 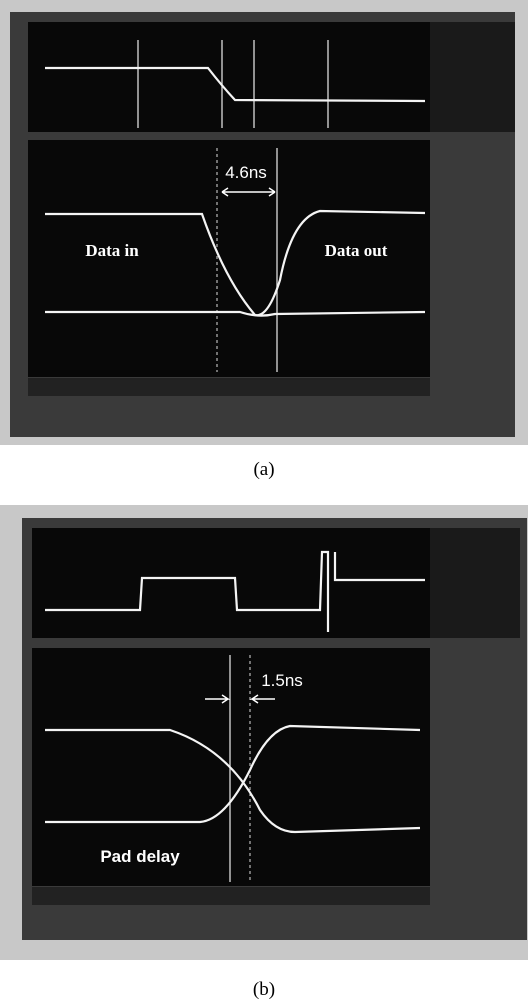 What do you see at coordinates (356, 250) in the screenshot?
I see `signal-label: Data out` at bounding box center [356, 250].